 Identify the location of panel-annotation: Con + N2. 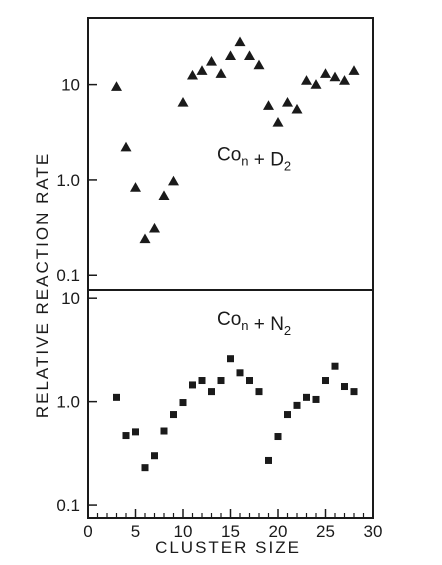
(254, 323).